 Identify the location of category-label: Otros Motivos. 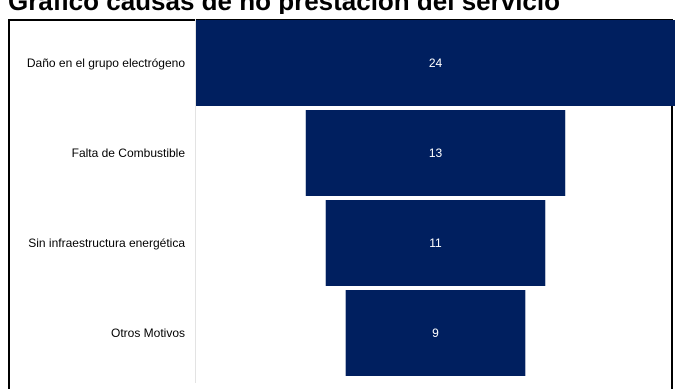
(148, 333).